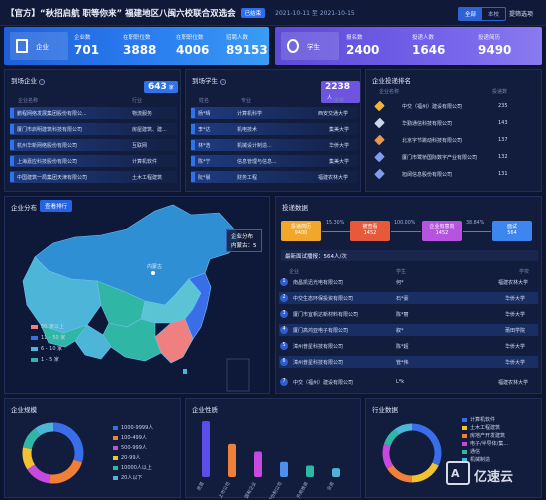 This screenshot has width=546, height=500. Describe the element at coordinates (385, 410) in the screenshot. I see `panel-title: 行业数据` at that location.